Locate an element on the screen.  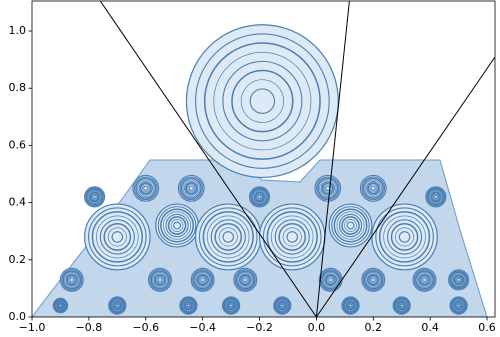
y-tick-label: 0.0 is located at coordinates (18, 316).